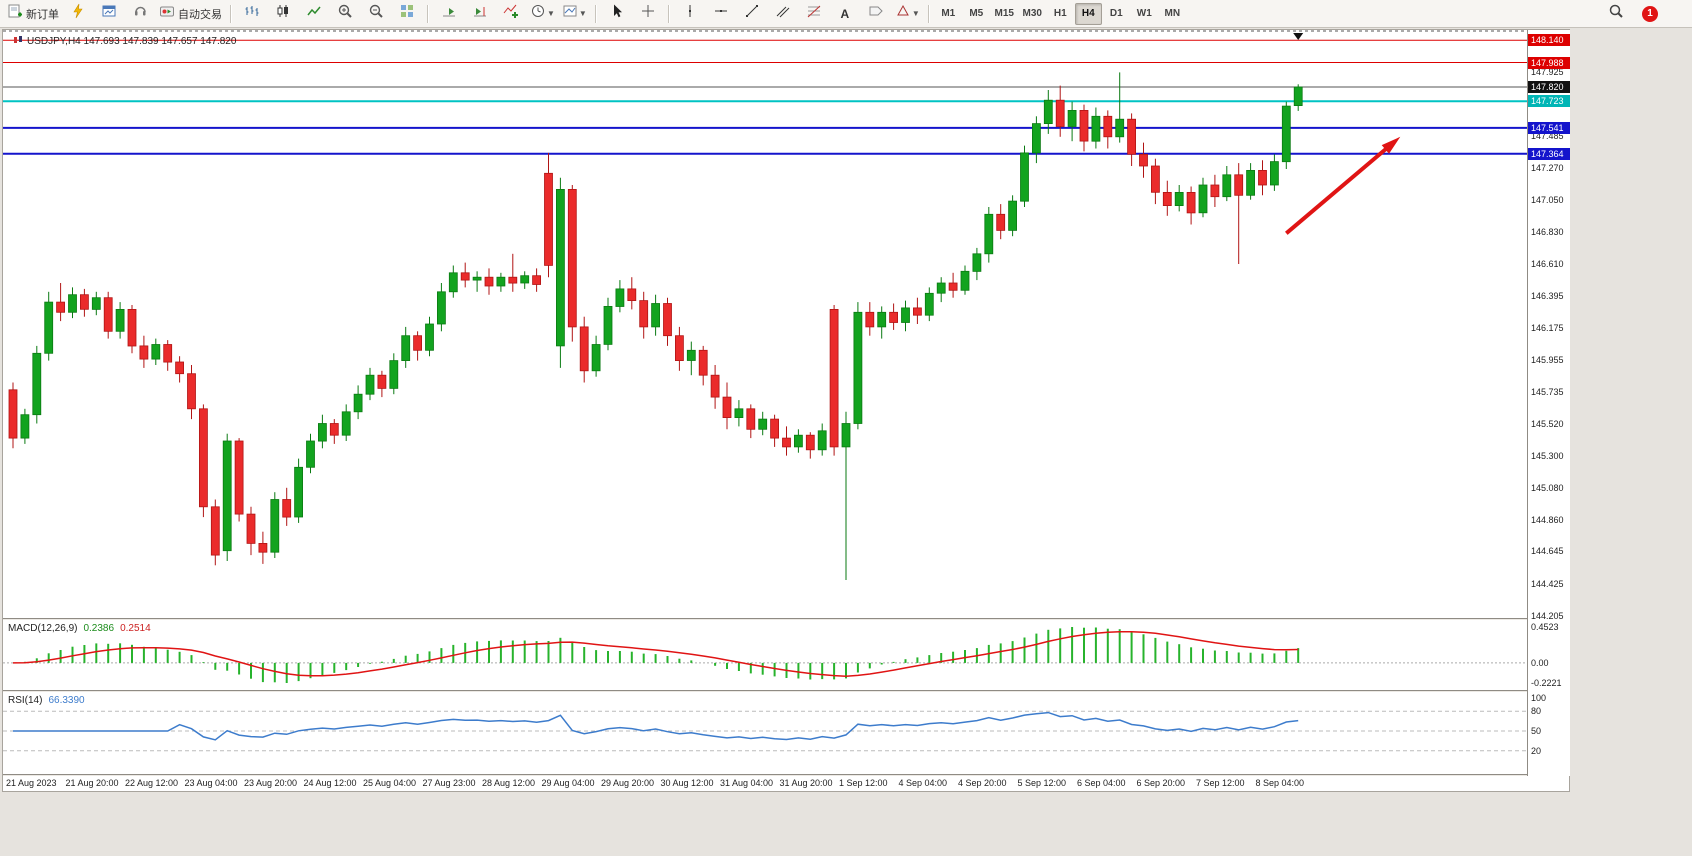  Describe the element at coordinates (1116, 13) in the screenshot. I see `timeframe-d1-button: D1` at that location.